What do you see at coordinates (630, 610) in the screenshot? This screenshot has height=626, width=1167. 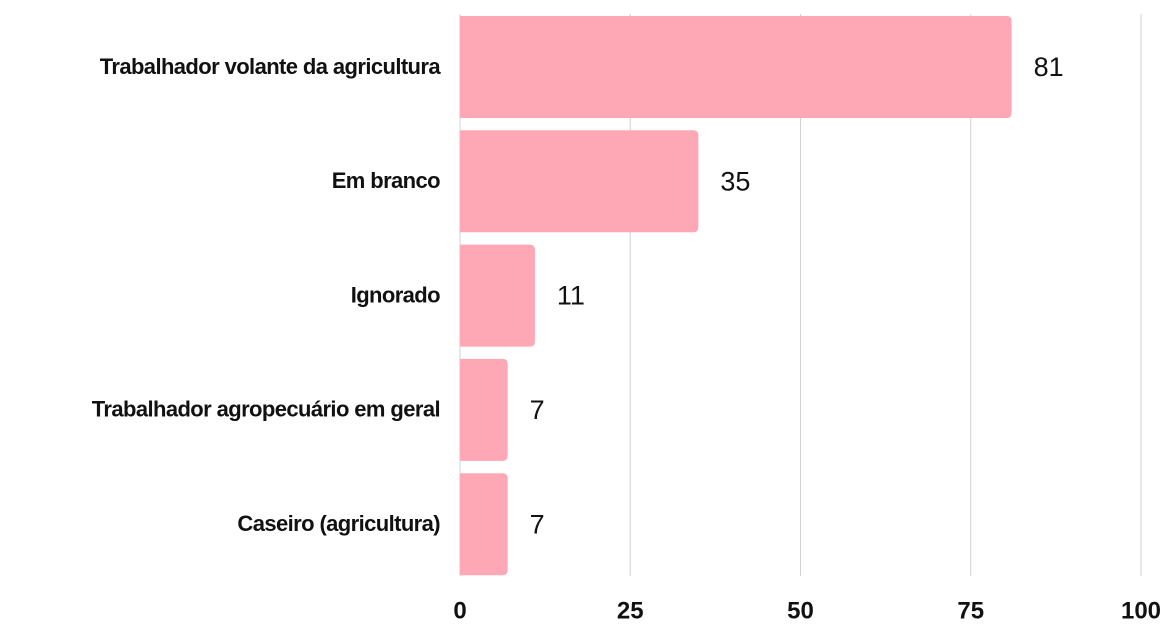 I see `x-tick-label: 25` at bounding box center [630, 610].